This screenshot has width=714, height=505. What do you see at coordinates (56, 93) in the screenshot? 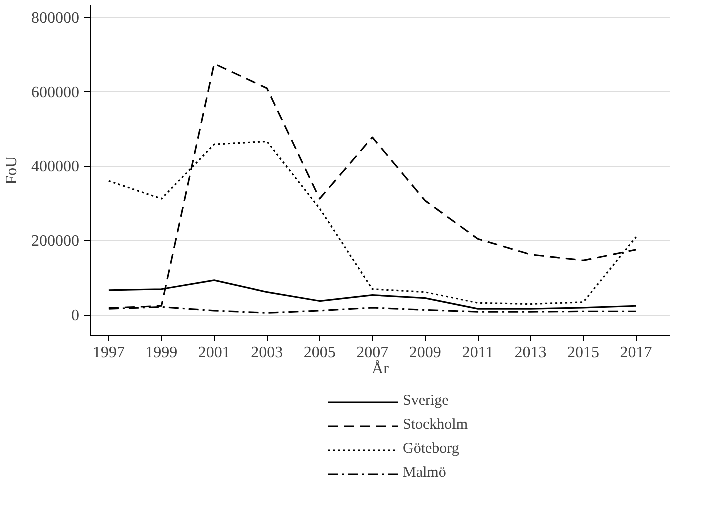
I see `y-tick-label: 600000` at bounding box center [56, 93].